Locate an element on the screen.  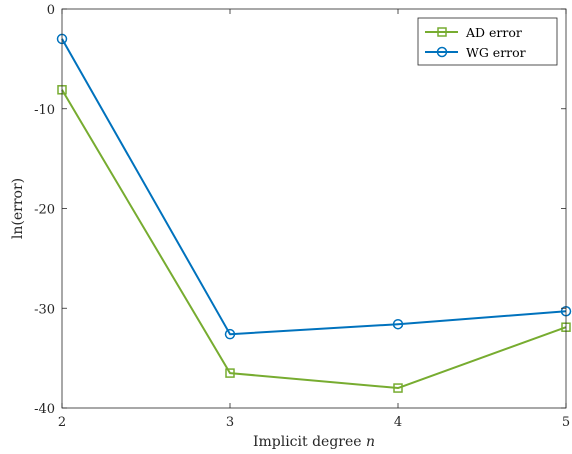
y-axis-label: ln(error) is located at coordinates (18, 208).